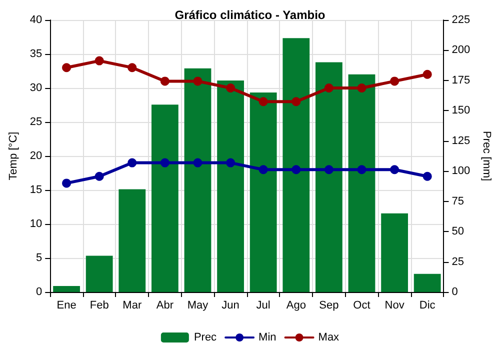 This screenshot has width=500, height=350. I want to click on y-tick-label: 20, so click(36, 156).